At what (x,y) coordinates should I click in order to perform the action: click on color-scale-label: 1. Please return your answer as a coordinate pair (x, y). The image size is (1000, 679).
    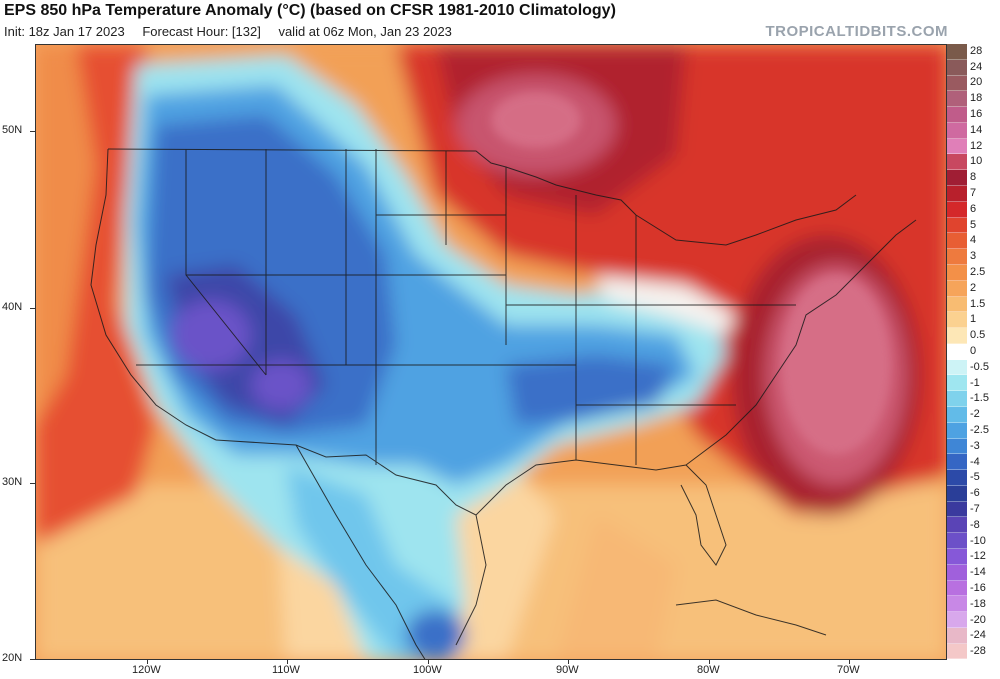
    Looking at the image, I should click on (973, 319).